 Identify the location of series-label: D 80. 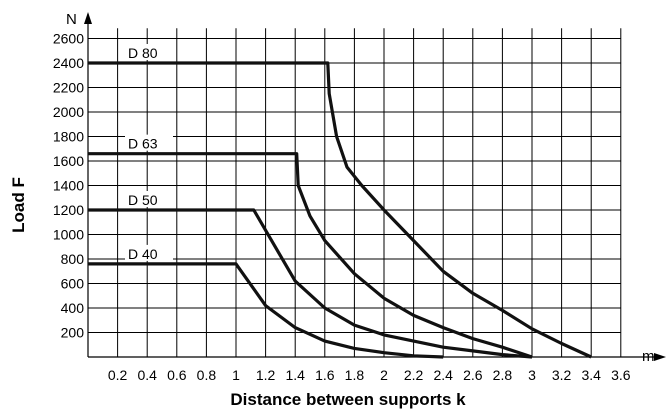
(143, 53).